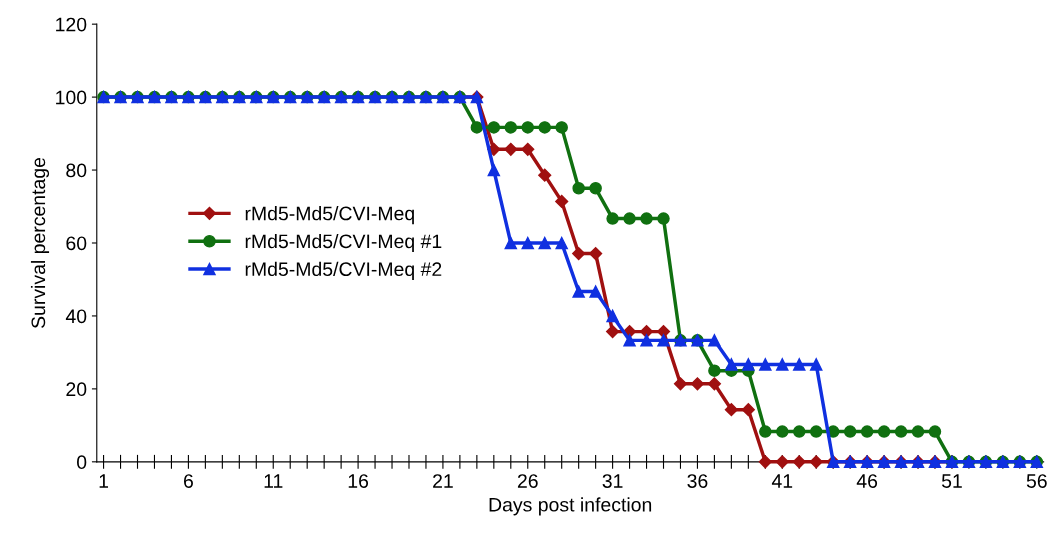 The width and height of the screenshot is (1052, 537). Describe the element at coordinates (76, 389) in the screenshot. I see `y-tick-label: 20` at that location.